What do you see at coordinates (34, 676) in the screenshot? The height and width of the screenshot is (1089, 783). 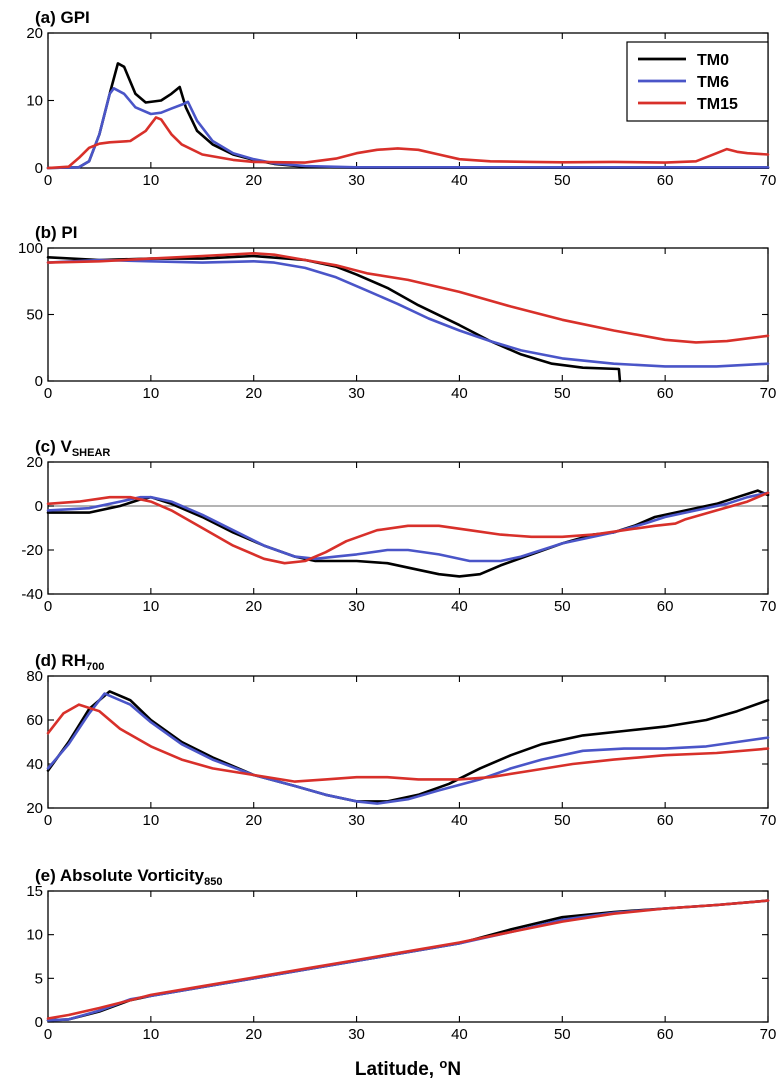 I see `y-tick-label: 80` at bounding box center [34, 676].